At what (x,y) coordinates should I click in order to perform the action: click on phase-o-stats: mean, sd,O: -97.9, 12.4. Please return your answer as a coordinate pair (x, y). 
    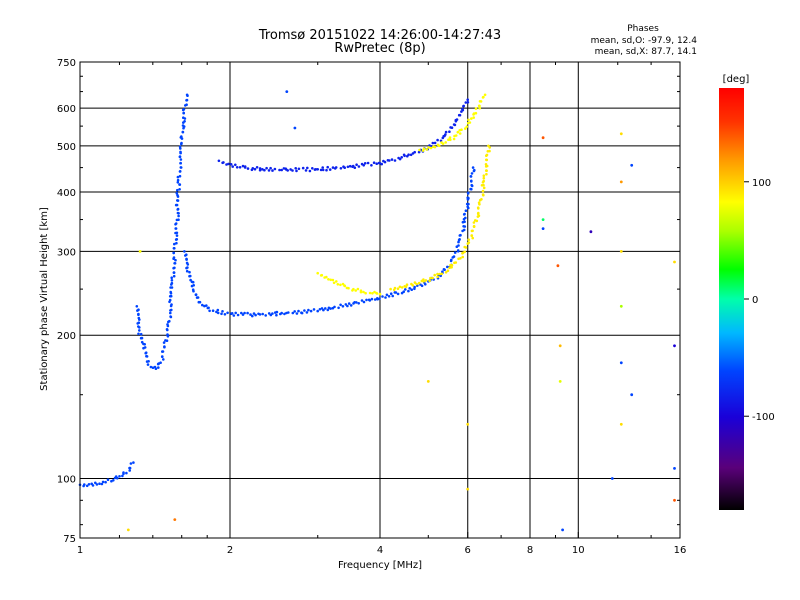
    Looking at the image, I should click on (644, 41).